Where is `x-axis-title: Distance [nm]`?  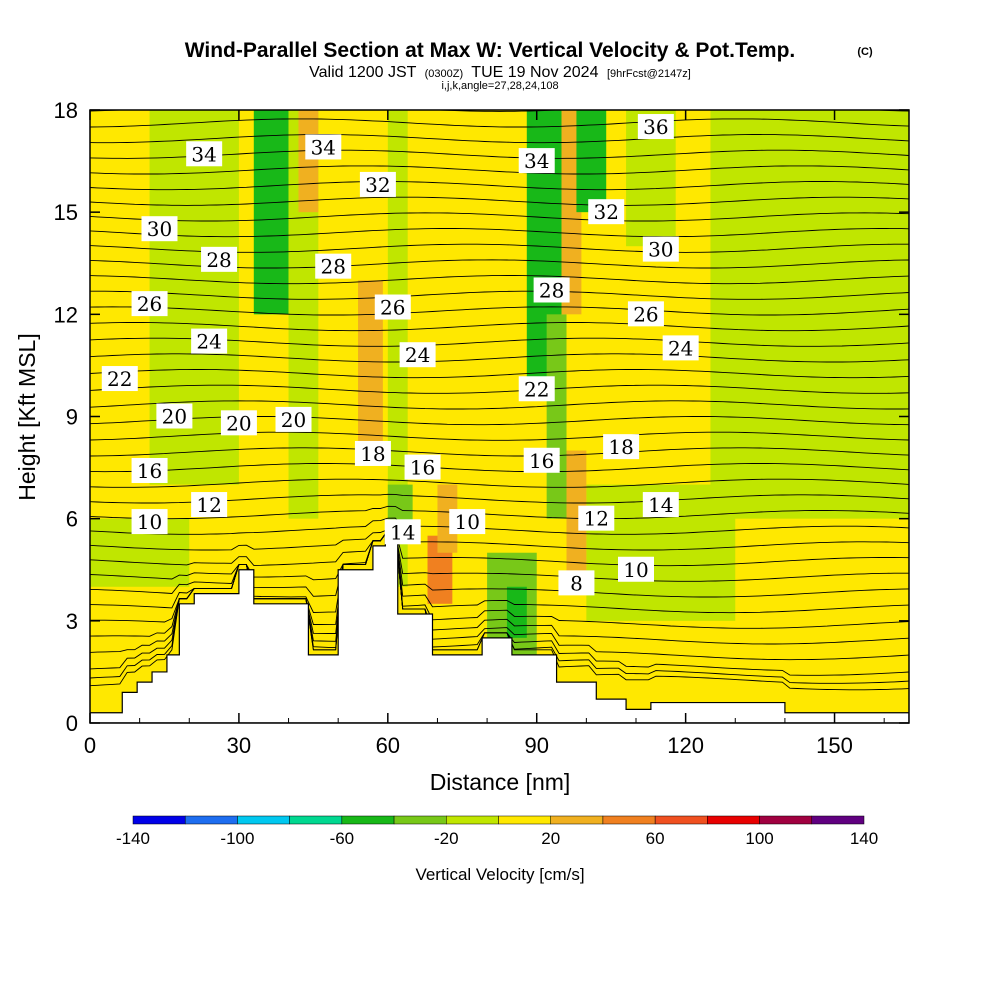
x-axis-title: Distance [nm] is located at coordinates (500, 782).